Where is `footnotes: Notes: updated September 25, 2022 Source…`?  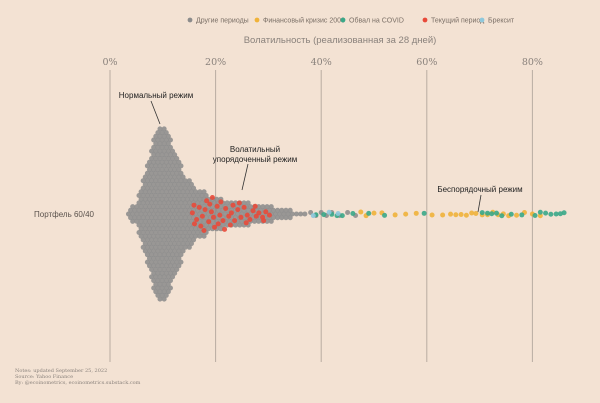 footnotes: Notes: updated September 25, 2022 Source… is located at coordinates (77, 377).